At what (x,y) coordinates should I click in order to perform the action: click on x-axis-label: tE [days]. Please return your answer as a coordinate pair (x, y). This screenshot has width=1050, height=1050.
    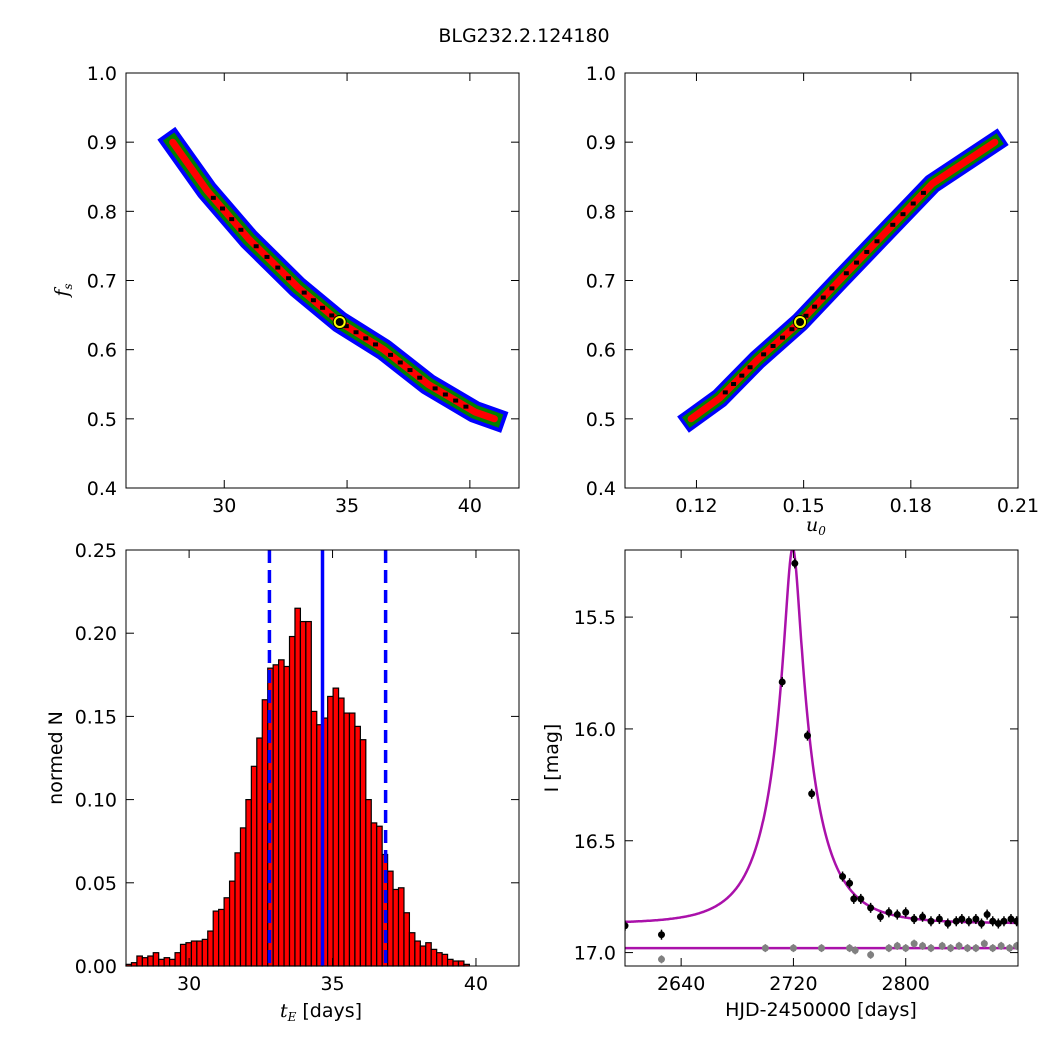
    Looking at the image, I should click on (321, 1012).